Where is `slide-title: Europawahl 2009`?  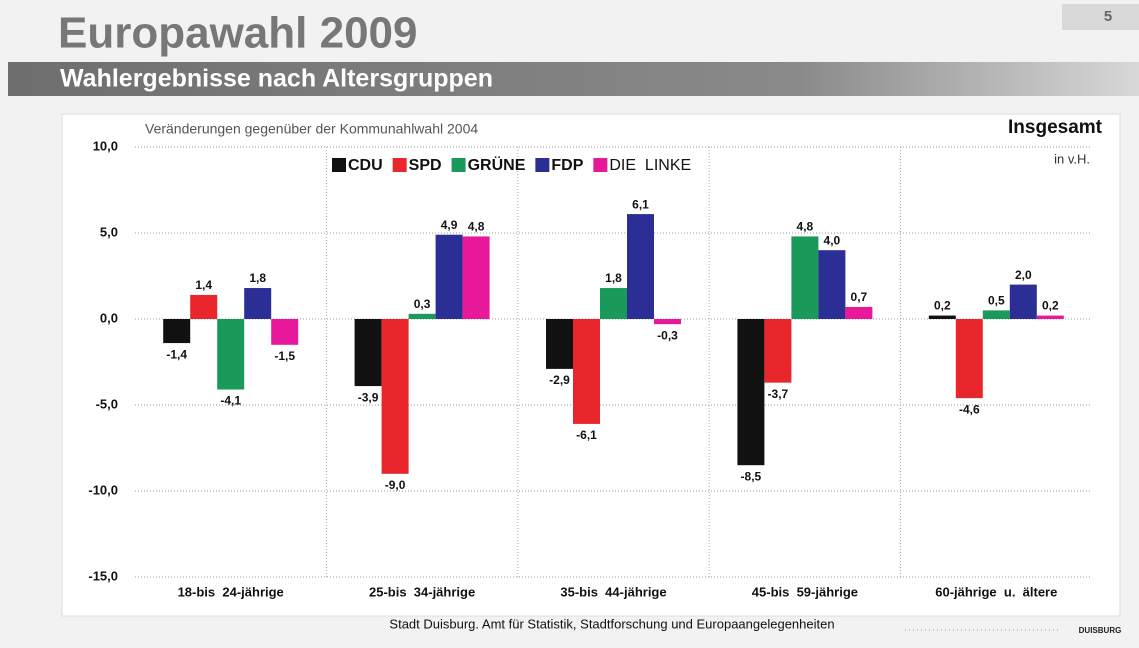
slide-title: Europawahl 2009 is located at coordinates (237, 33).